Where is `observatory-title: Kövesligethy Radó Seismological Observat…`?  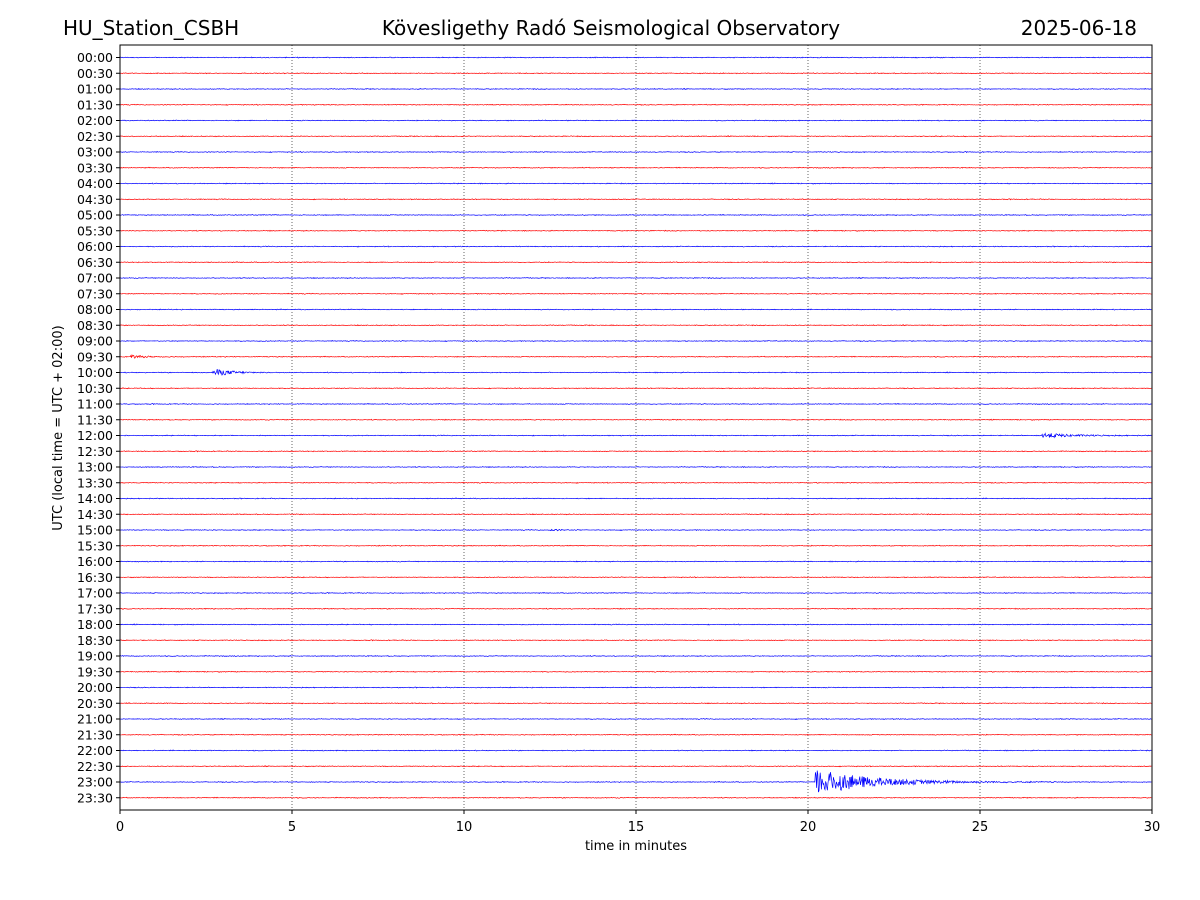
observatory-title: Kövesligethy Radó Seismological Observat… is located at coordinates (611, 28).